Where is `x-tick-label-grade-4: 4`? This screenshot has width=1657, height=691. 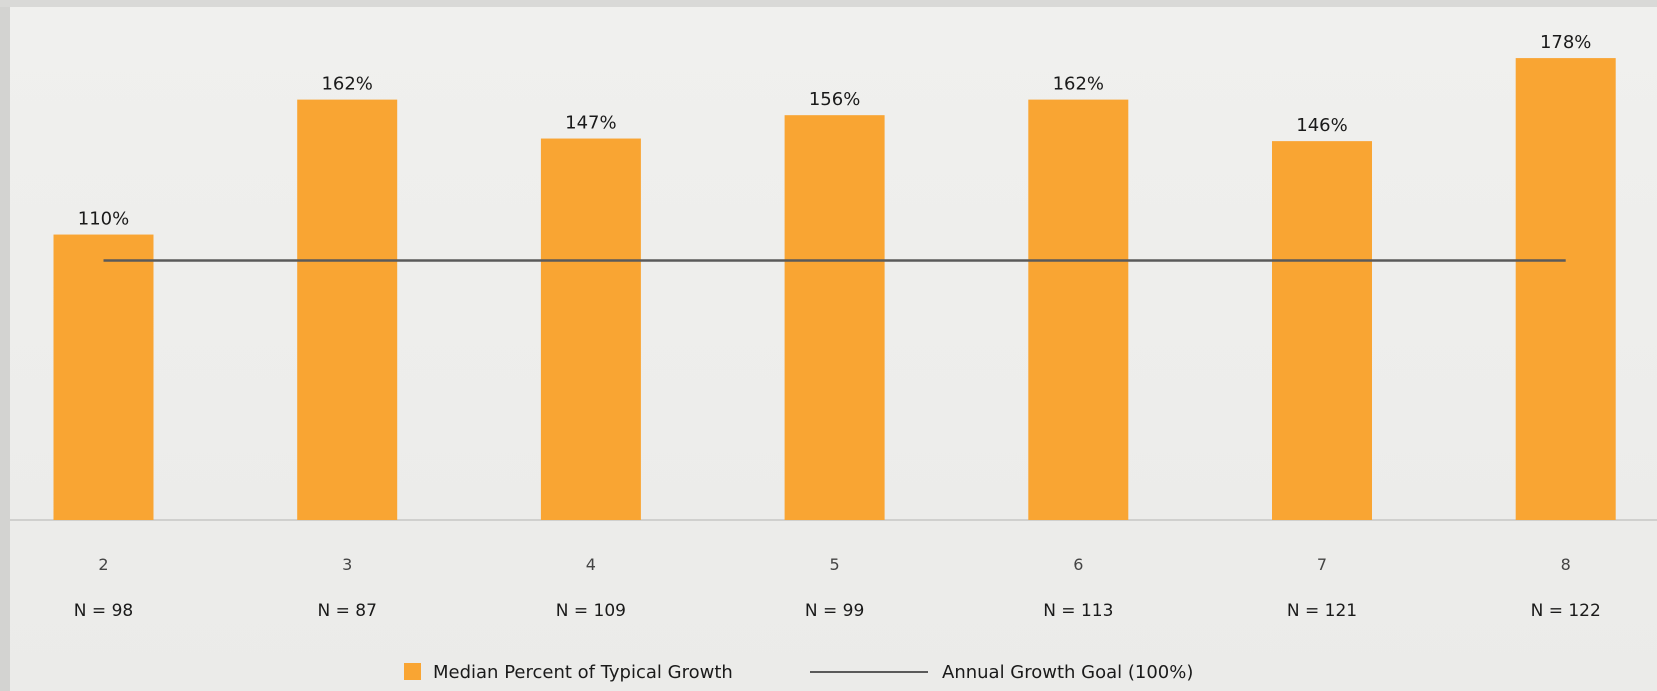 x-tick-label-grade-4: 4 is located at coordinates (591, 564).